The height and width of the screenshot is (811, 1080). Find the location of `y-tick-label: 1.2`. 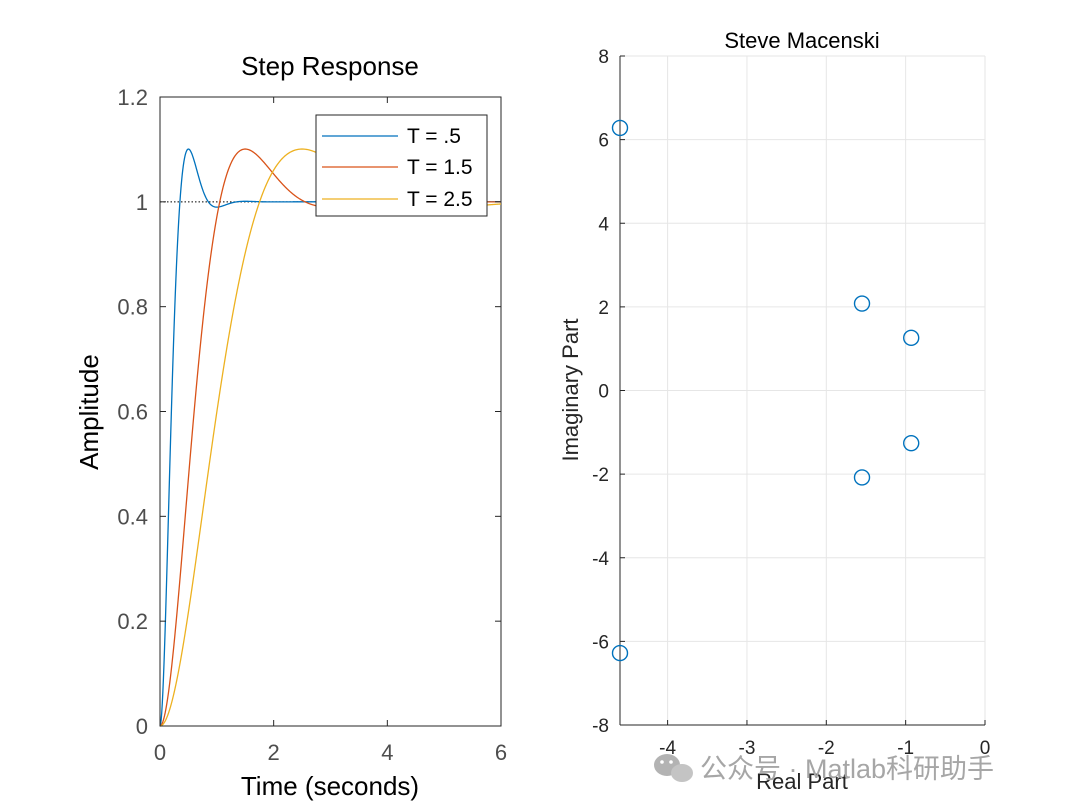

y-tick-label: 1.2 is located at coordinates (132, 97).